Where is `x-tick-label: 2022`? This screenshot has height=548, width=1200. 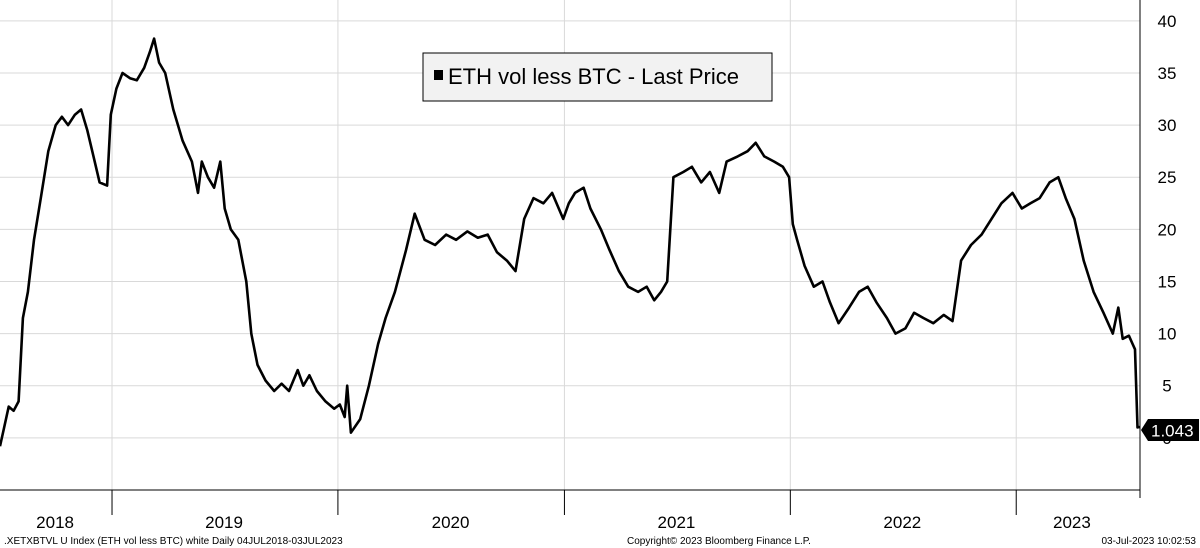 x-tick-label: 2022 is located at coordinates (902, 522).